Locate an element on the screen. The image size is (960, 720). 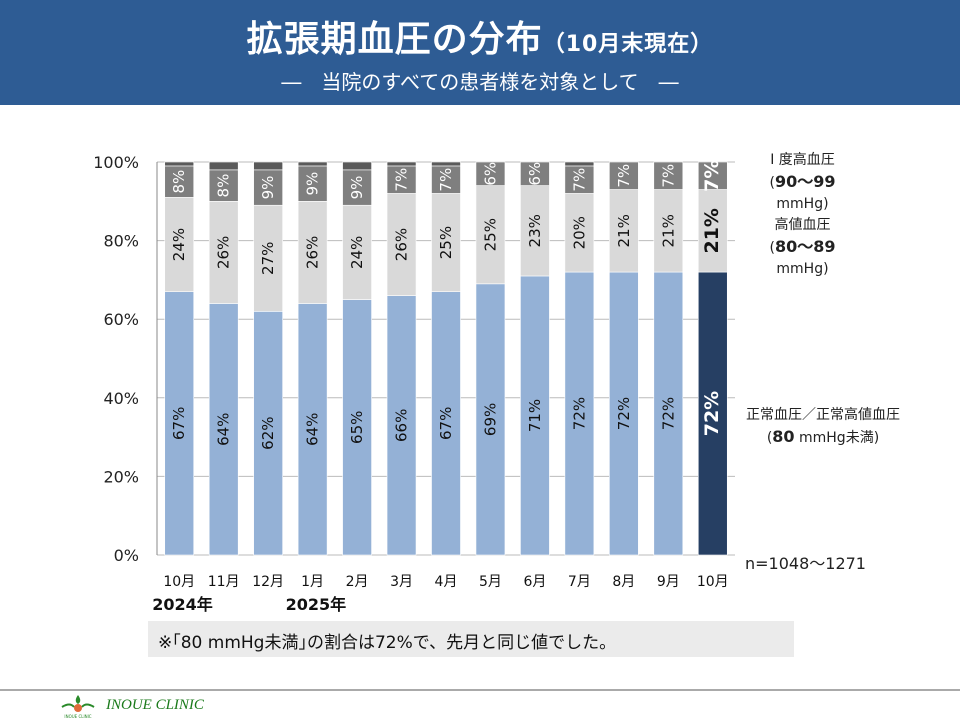
x-tick-label: 10月 is located at coordinates (713, 582).